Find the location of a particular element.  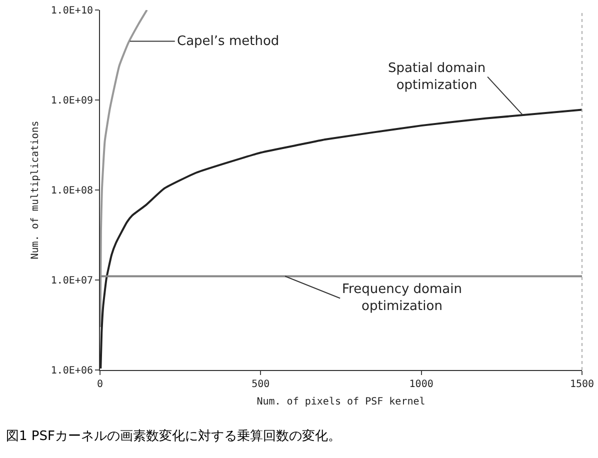

y-tick-label: 1.0E+06 is located at coordinates (71, 371).